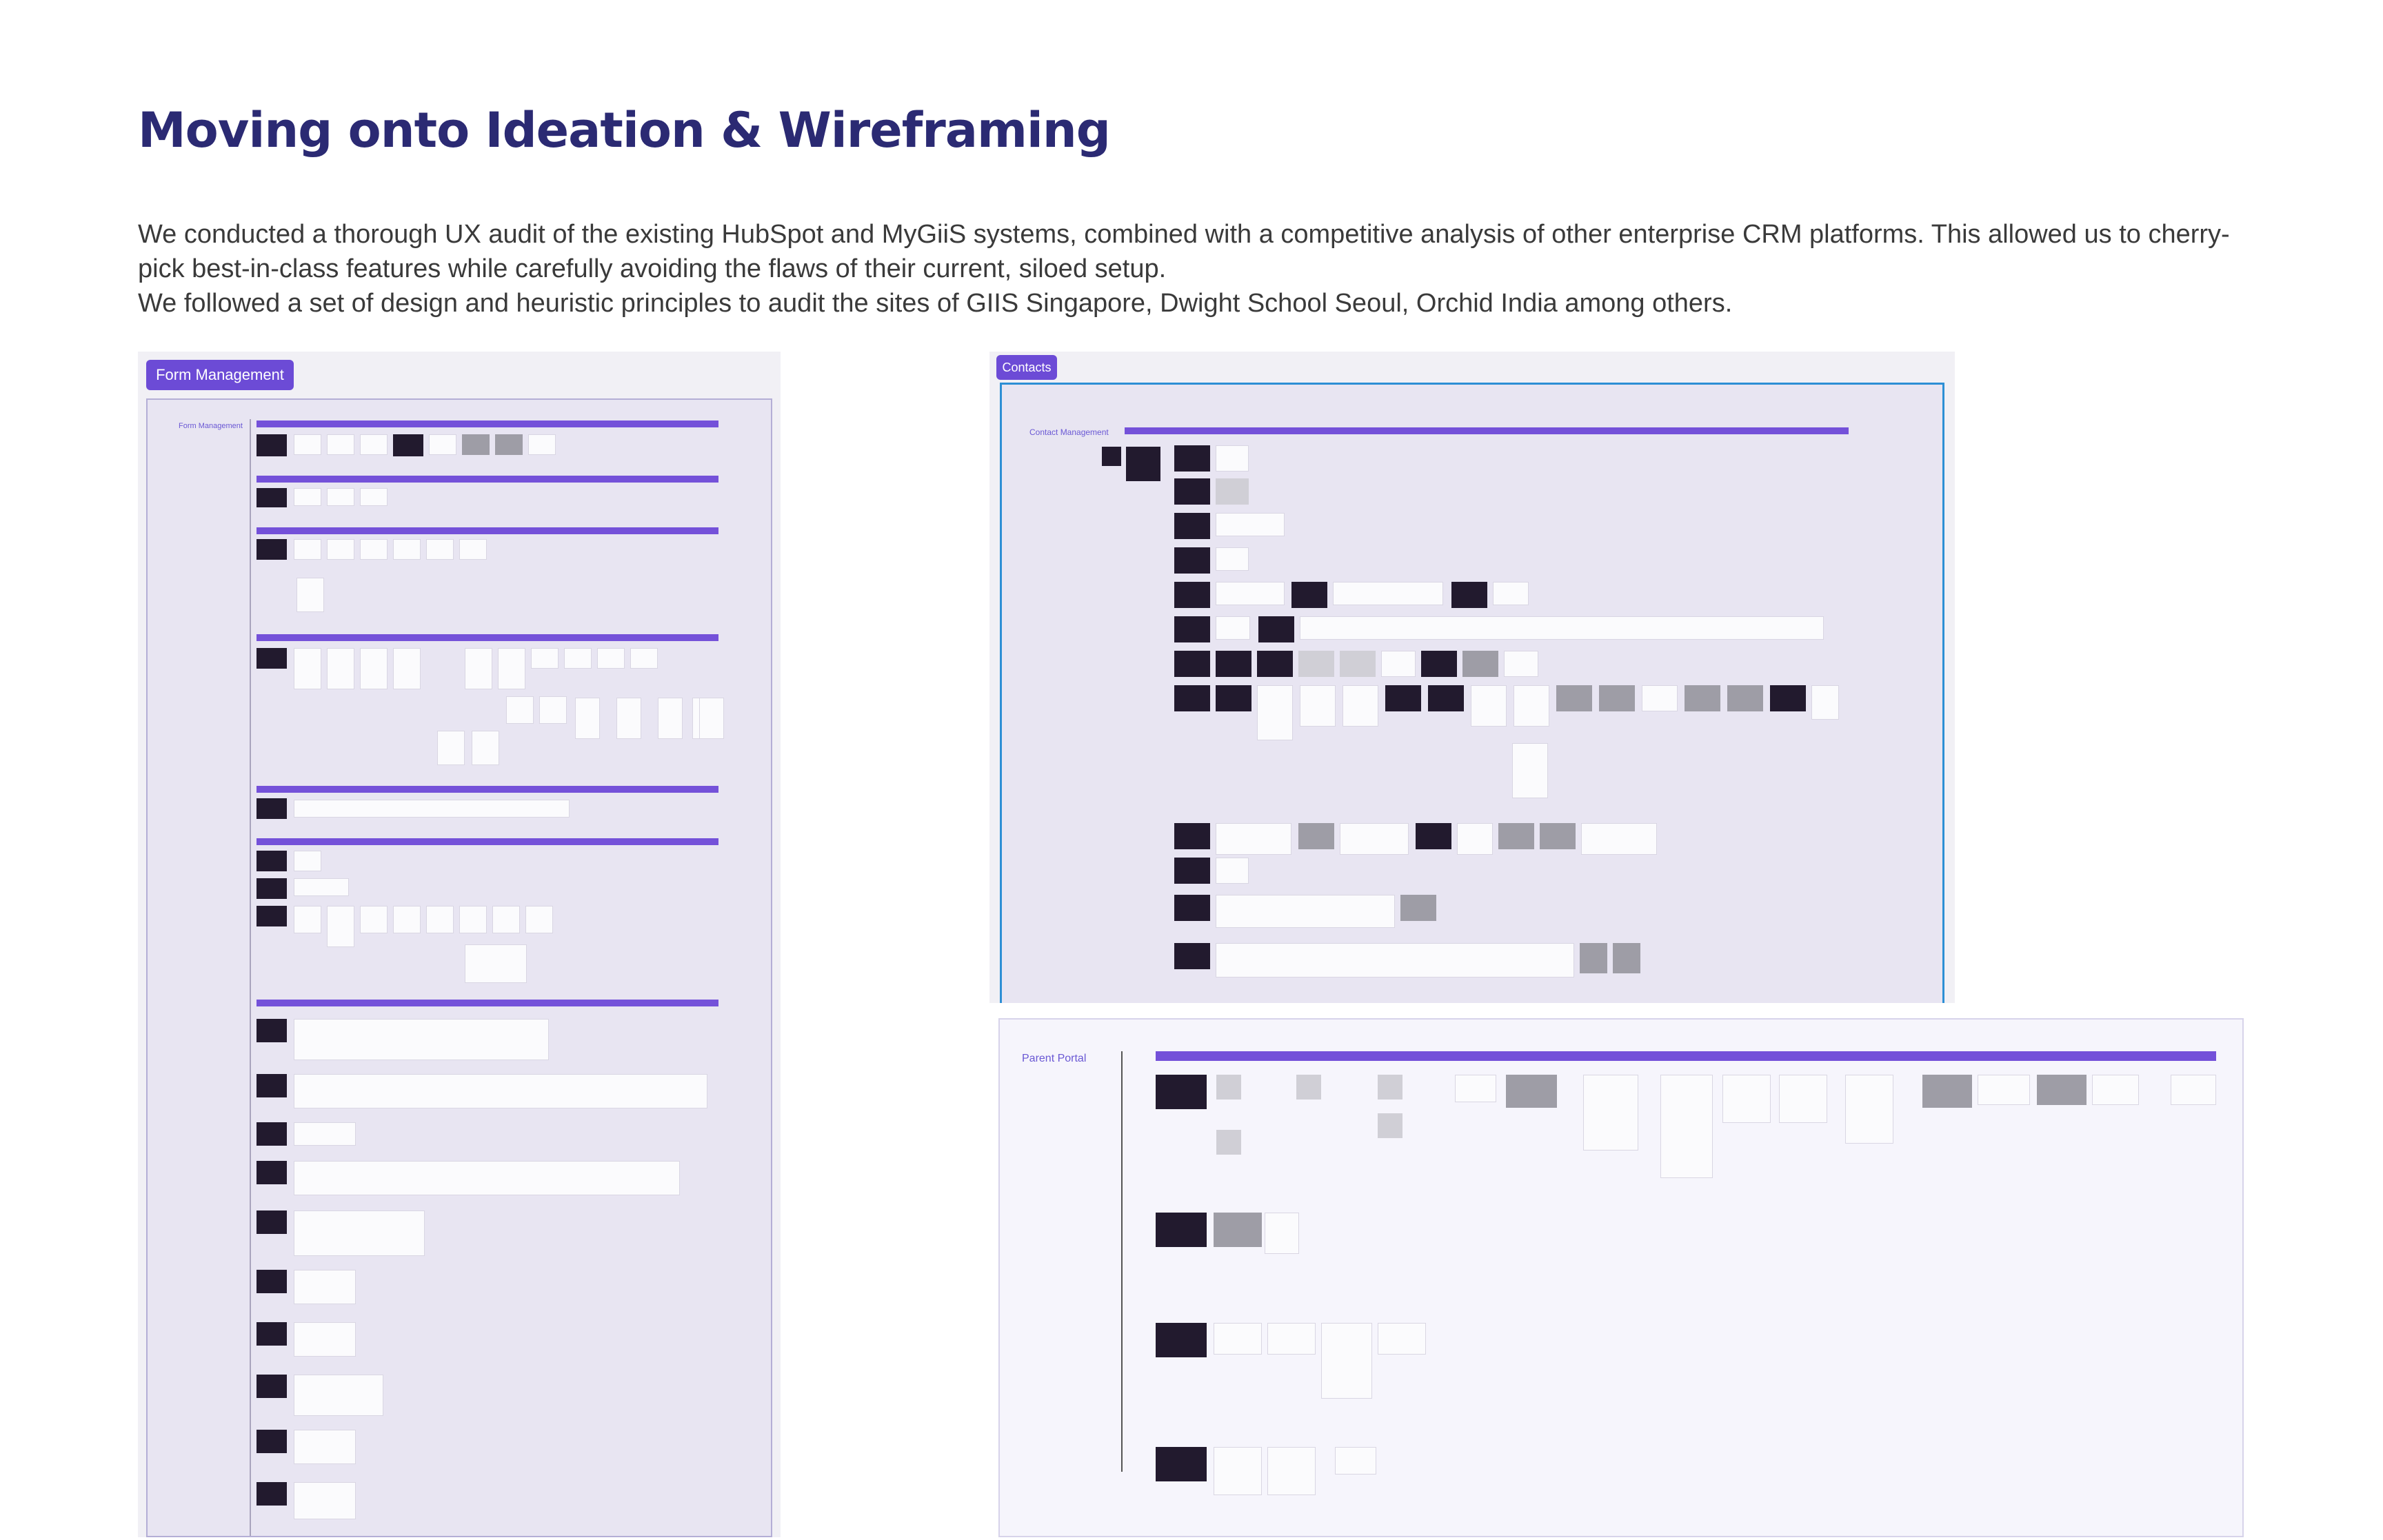 The image size is (2383, 1540). I want to click on divider-line, so click(250, 978).